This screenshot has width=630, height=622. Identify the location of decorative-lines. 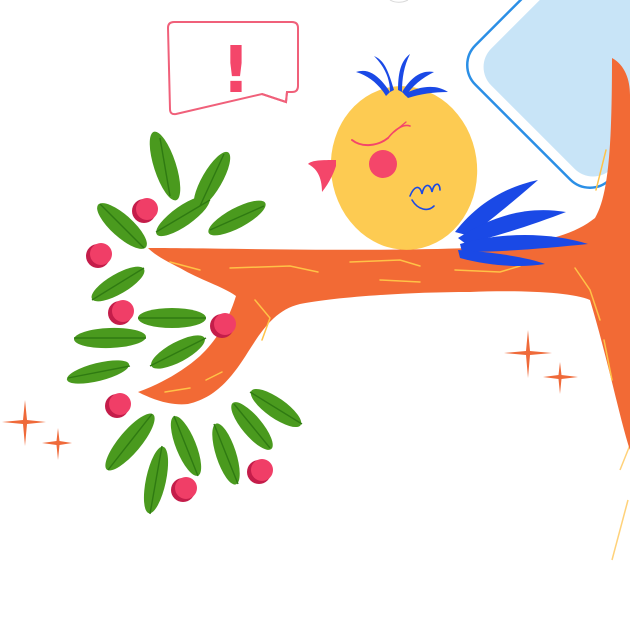
(620, 502).